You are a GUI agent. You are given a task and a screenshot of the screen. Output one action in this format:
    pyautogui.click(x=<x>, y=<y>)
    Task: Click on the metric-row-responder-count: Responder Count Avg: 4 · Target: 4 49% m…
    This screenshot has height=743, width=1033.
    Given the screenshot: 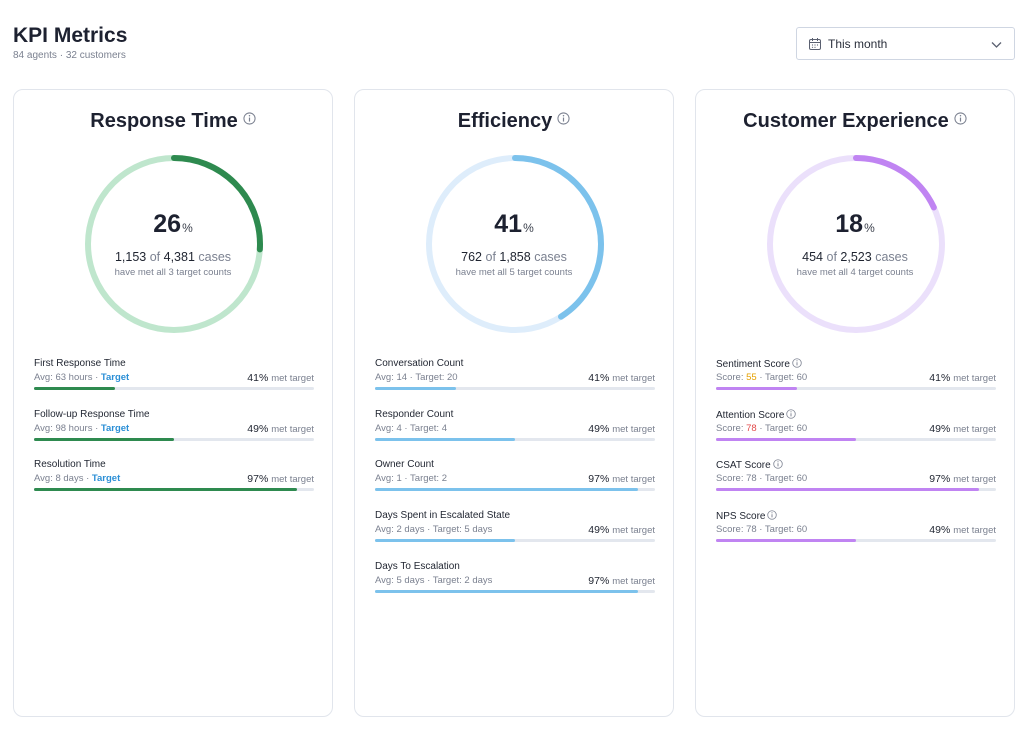 What is the action you would take?
    pyautogui.click(x=515, y=429)
    